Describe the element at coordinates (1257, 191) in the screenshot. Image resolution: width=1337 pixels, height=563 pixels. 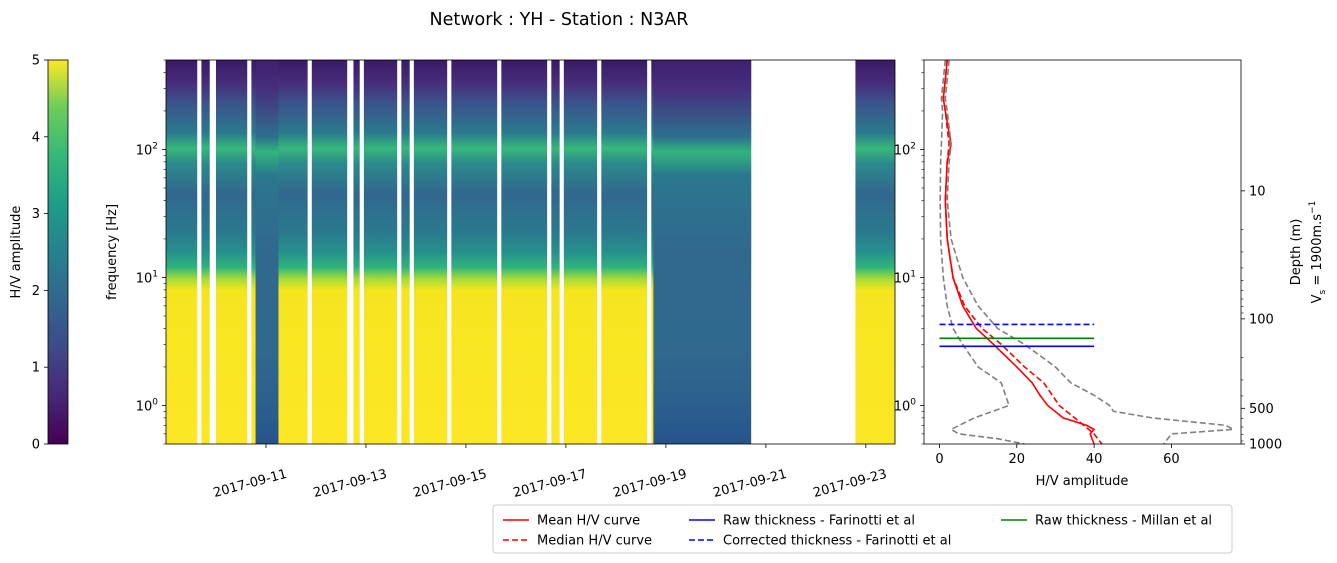
I see `depth-tick-label: 10` at that location.